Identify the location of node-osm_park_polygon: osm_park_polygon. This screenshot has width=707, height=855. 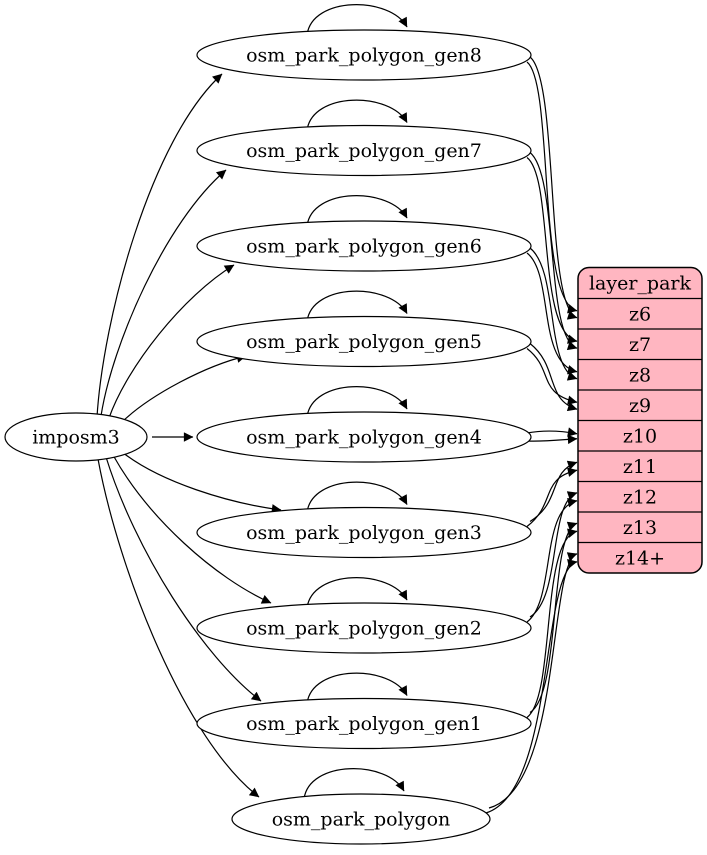
(361, 819).